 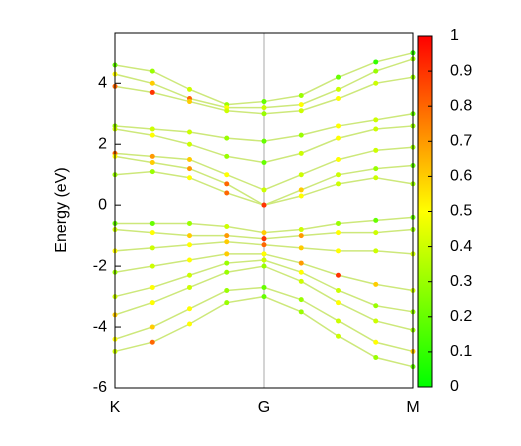 What do you see at coordinates (264, 407) in the screenshot?
I see `x-tick-label: G` at bounding box center [264, 407].